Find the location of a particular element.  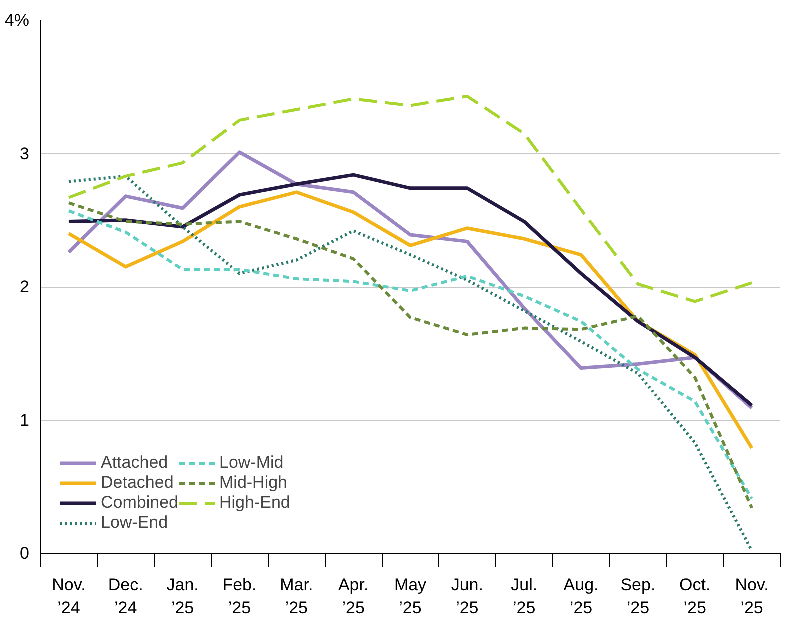

legend-label: Combined is located at coordinates (139, 503).